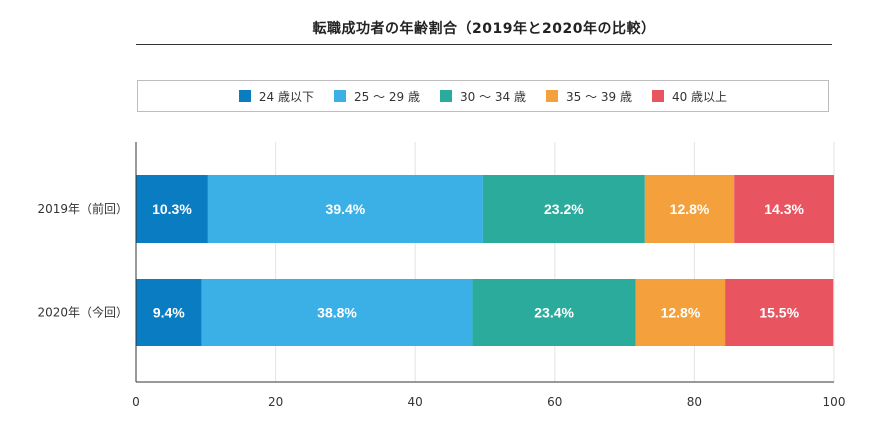 Image resolution: width=888 pixels, height=440 pixels. I want to click on legend-item: 40 歳以上, so click(689, 96).